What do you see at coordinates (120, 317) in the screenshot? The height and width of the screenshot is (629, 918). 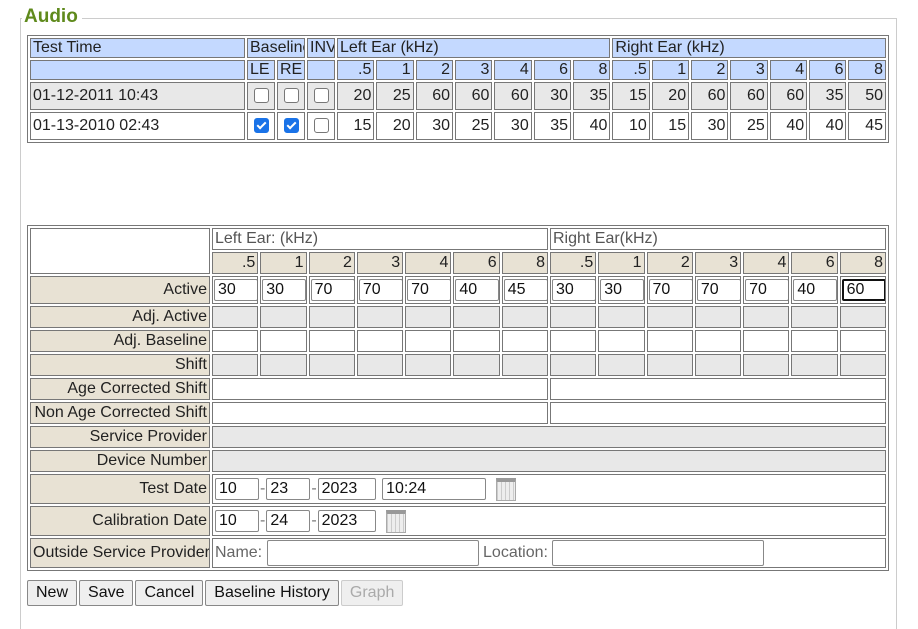 I see `label-adj-active: Adj. Active` at bounding box center [120, 317].